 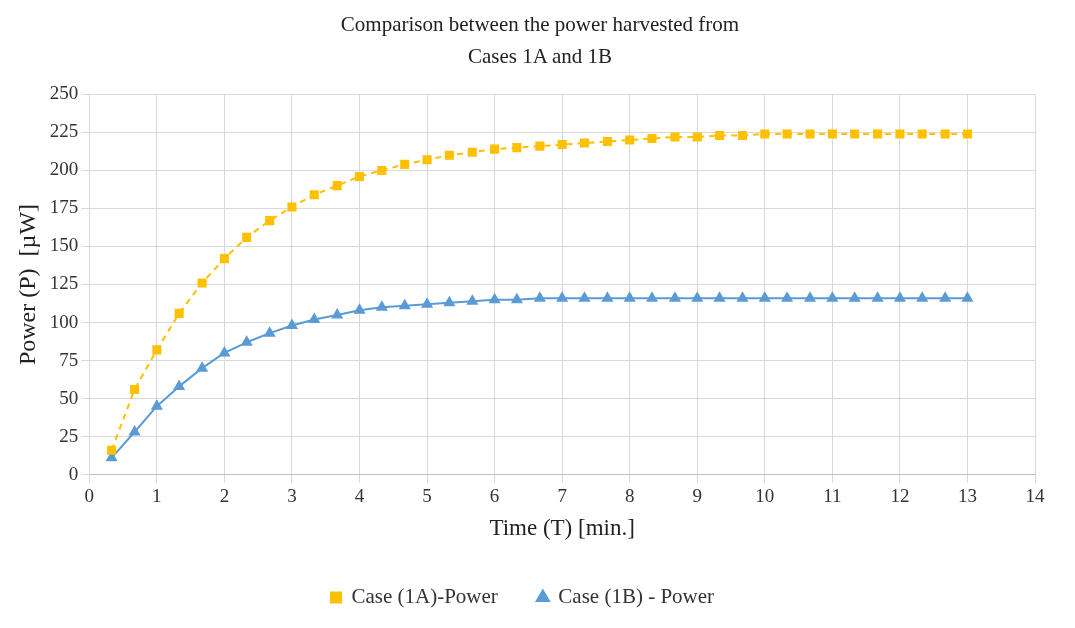 I want to click on x-tick-label: 1, so click(x=157, y=495).